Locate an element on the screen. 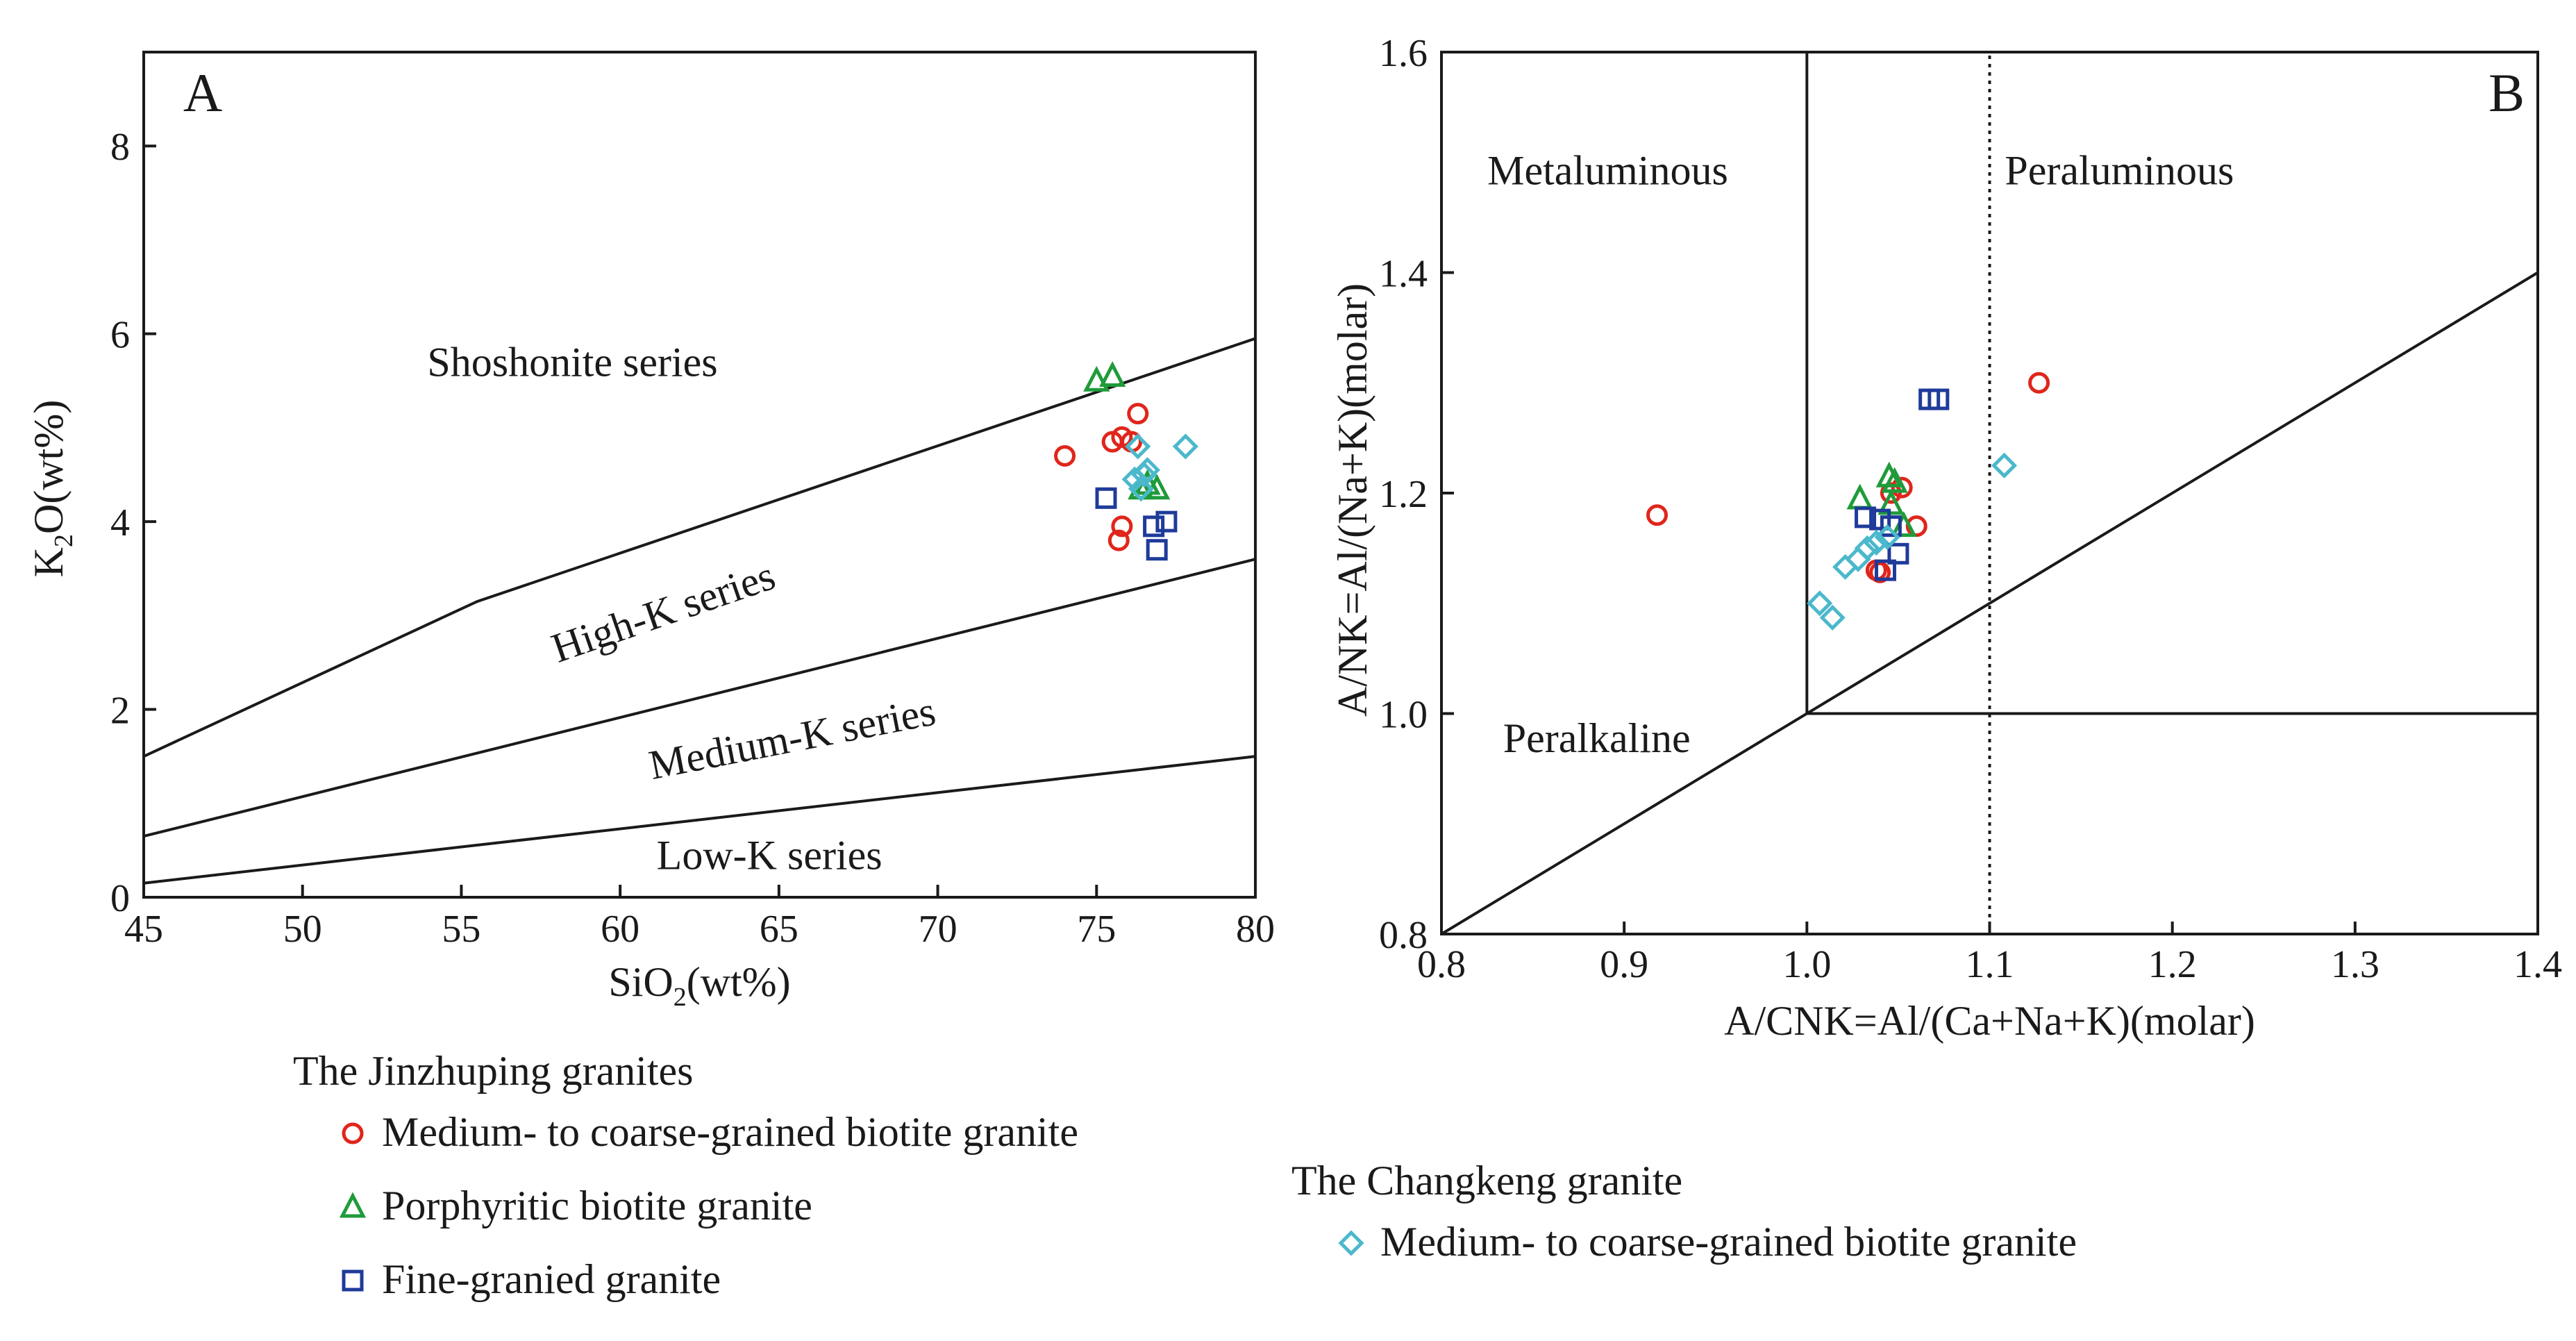  panel-label: A is located at coordinates (202, 93).